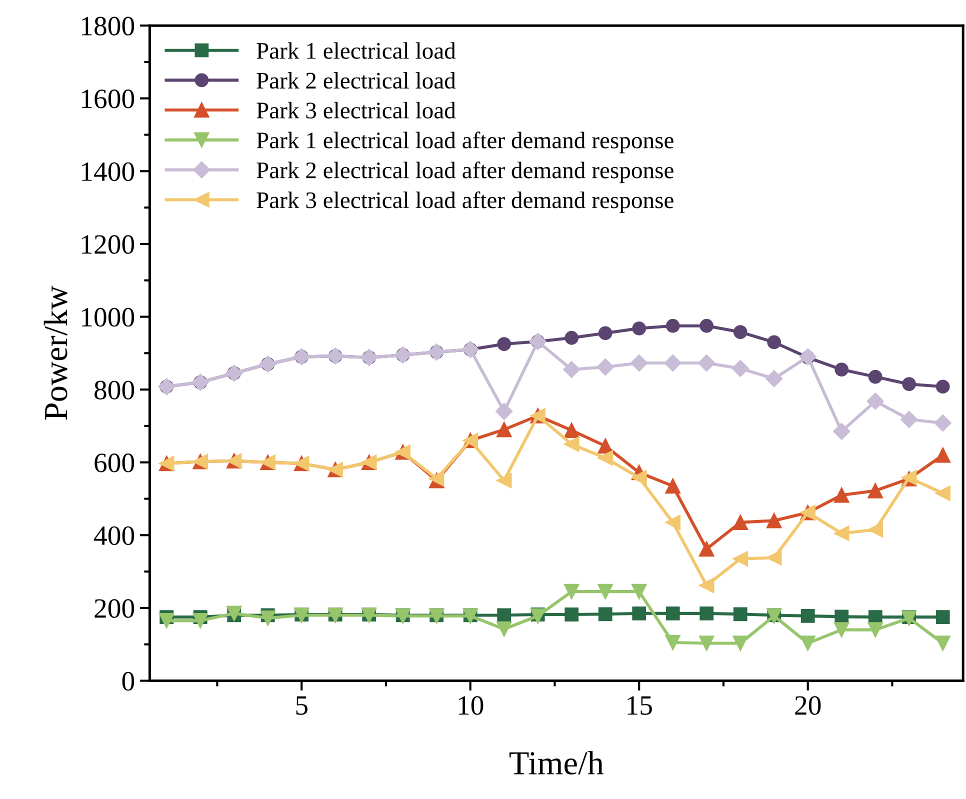 This screenshot has height=799, width=966. I want to click on legend-label: Park 1 electrical load, so click(356, 50).